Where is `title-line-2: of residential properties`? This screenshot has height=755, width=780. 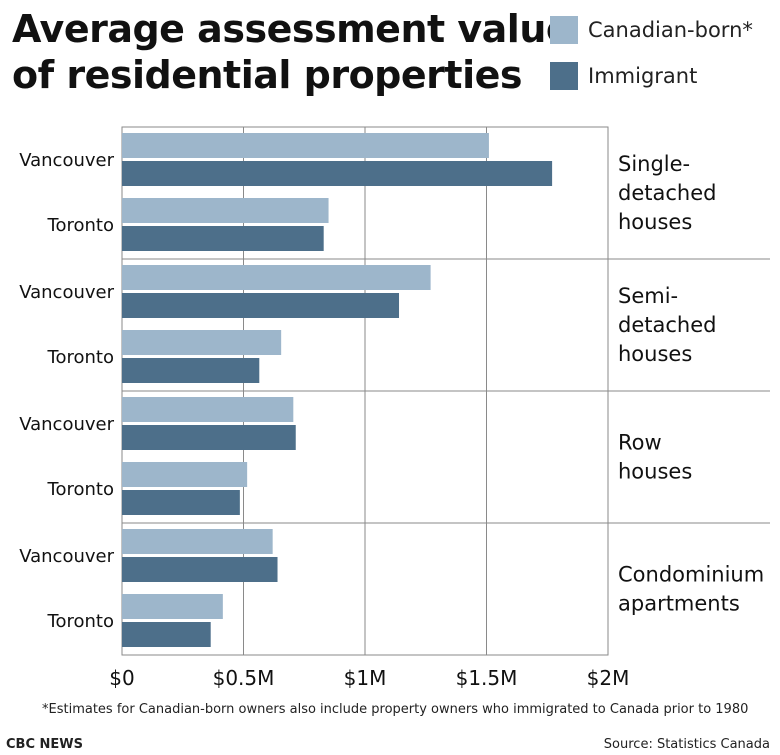
title-line-2: of residential properties is located at coordinates (267, 75).